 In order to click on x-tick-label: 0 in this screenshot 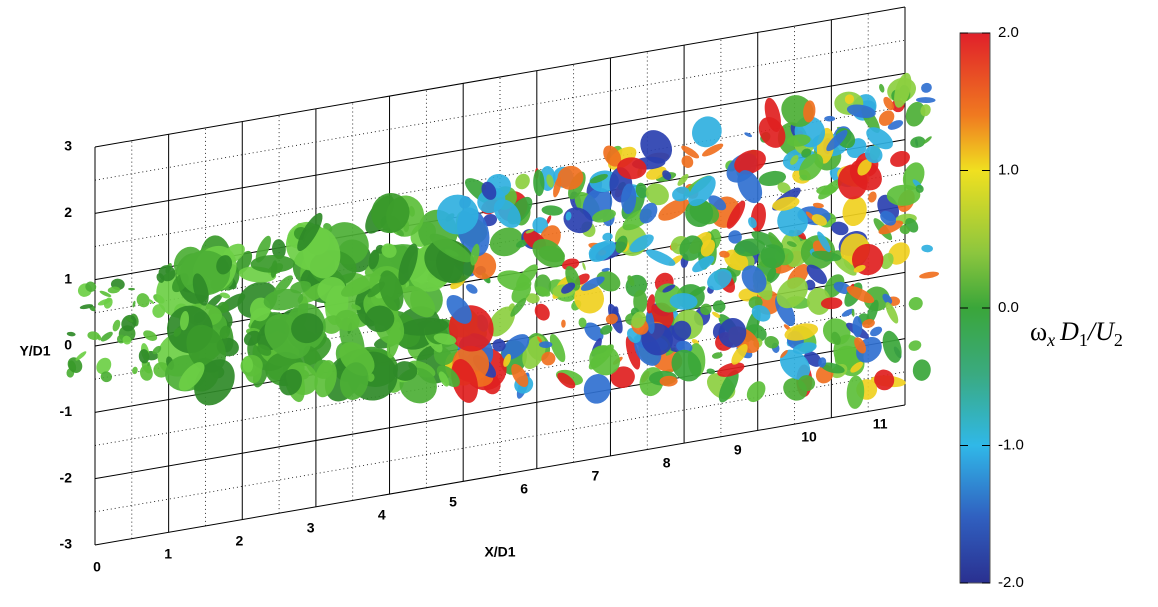, I will do `click(97, 567)`.